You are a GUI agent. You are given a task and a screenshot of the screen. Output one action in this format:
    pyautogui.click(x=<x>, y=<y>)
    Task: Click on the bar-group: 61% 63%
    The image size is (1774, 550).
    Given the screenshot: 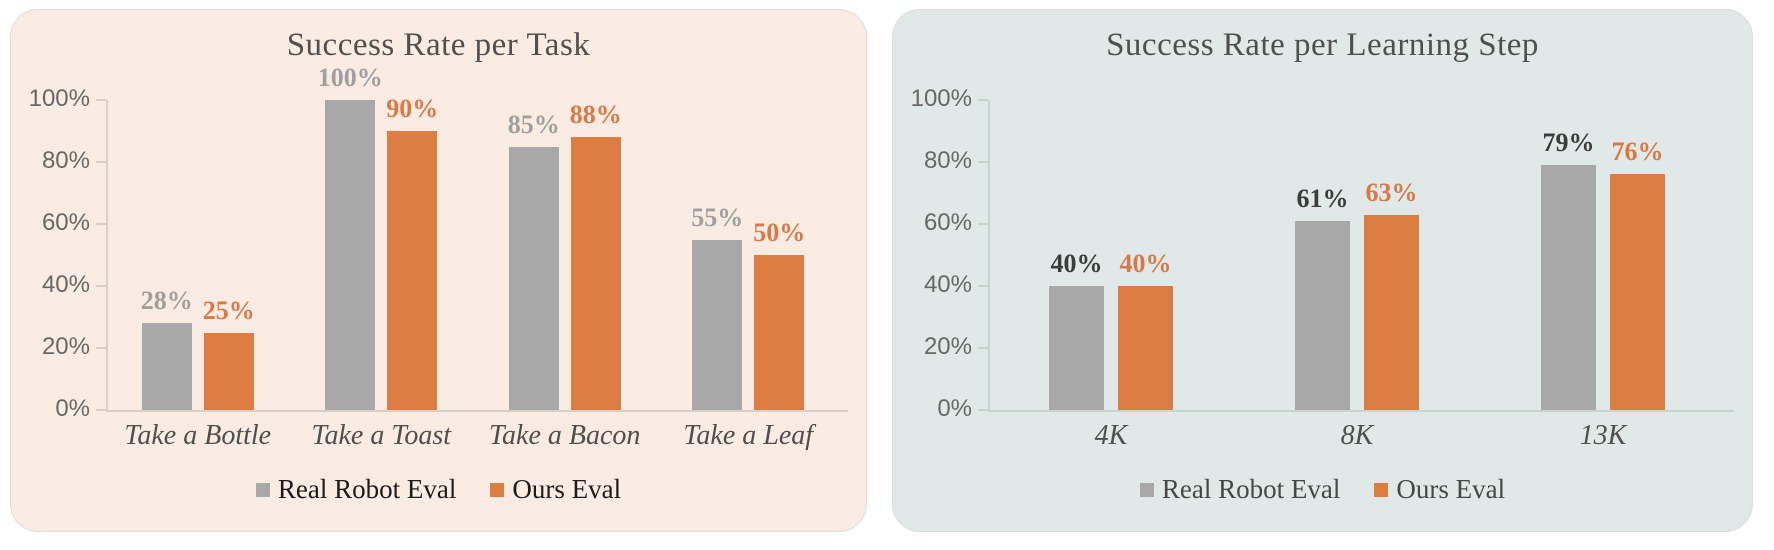 What is the action you would take?
    pyautogui.click(x=1357, y=294)
    